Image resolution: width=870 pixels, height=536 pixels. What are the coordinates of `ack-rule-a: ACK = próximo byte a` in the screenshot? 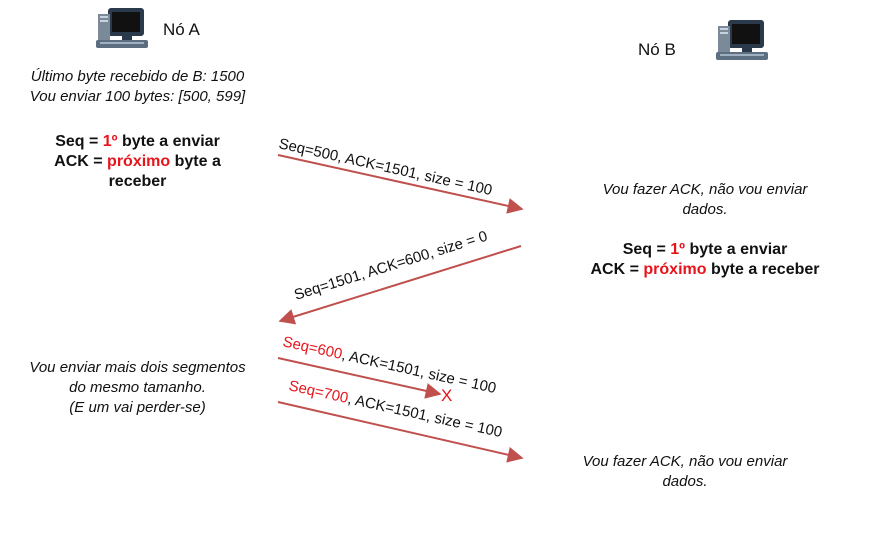 It's located at (137, 161).